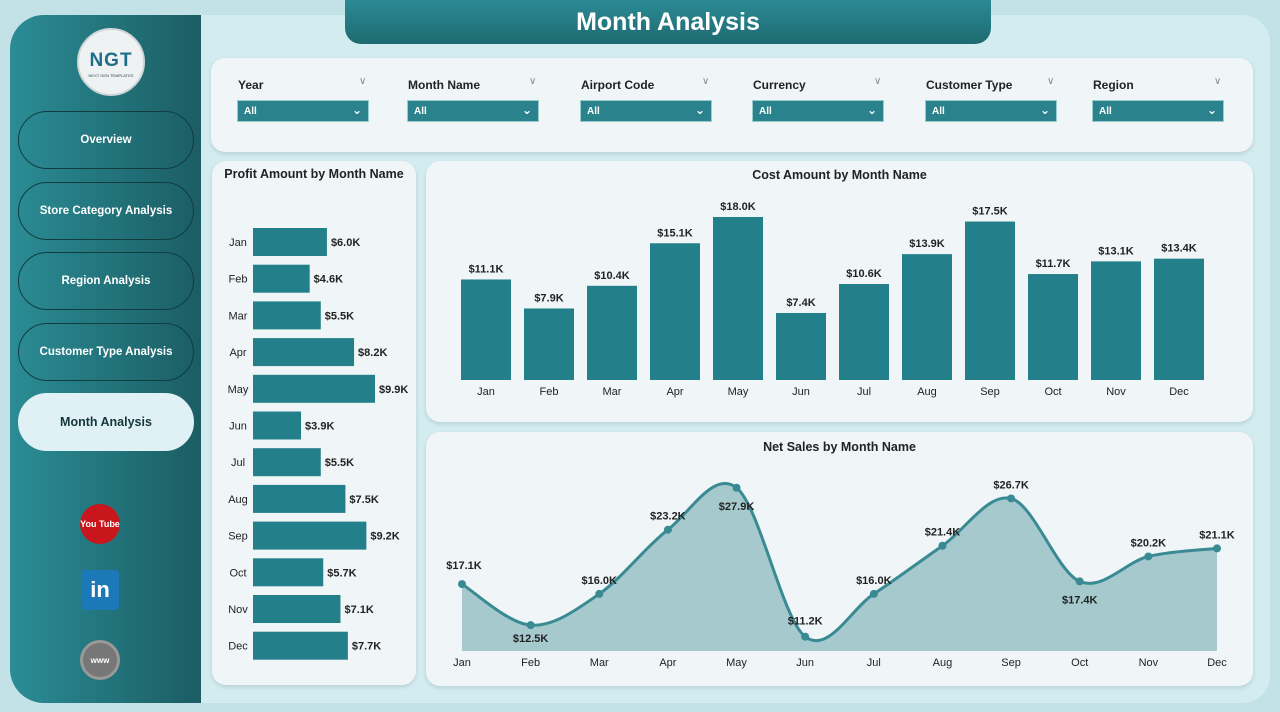 Image resolution: width=1280 pixels, height=712 pixels. I want to click on profit-chart-title: Profit Amount by Month Name, so click(314, 174).